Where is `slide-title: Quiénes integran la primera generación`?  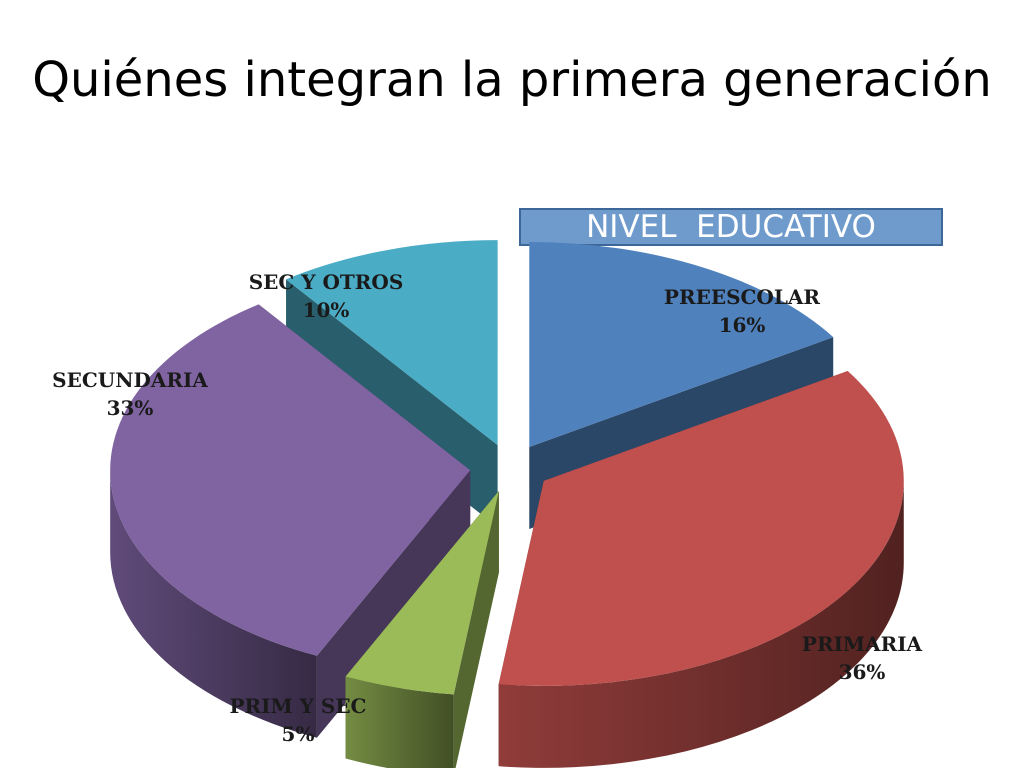
slide-title: Quiénes integran la primera generación is located at coordinates (512, 80).